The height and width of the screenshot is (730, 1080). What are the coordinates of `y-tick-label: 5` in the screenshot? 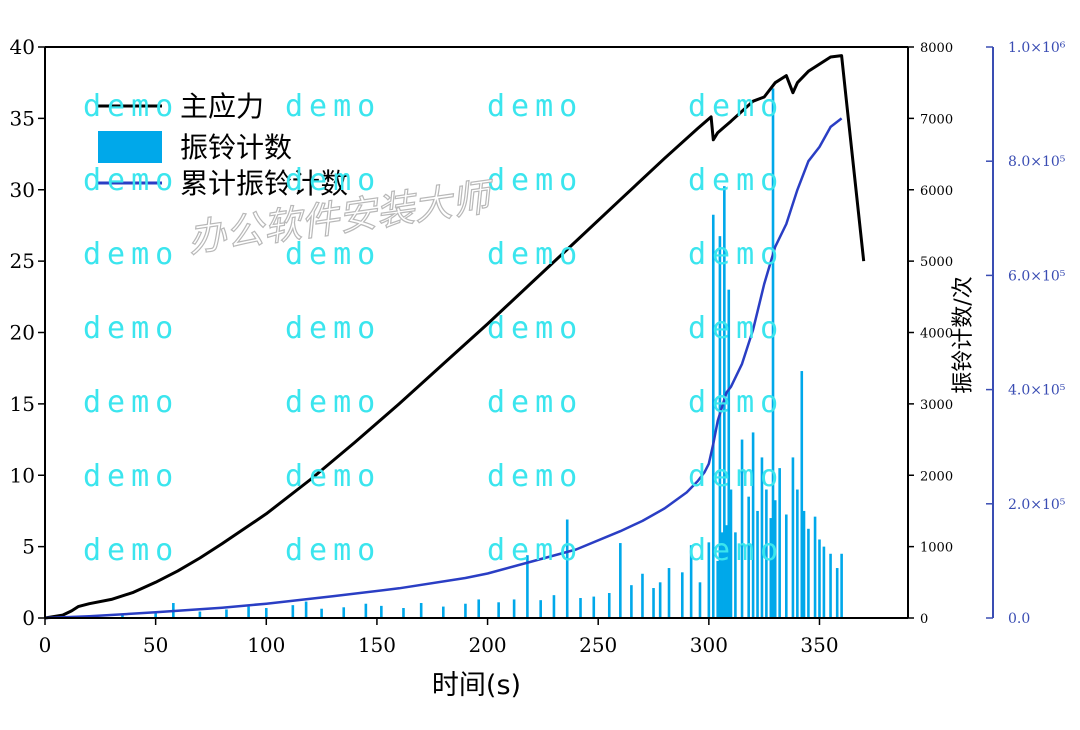 It's located at (28, 547).